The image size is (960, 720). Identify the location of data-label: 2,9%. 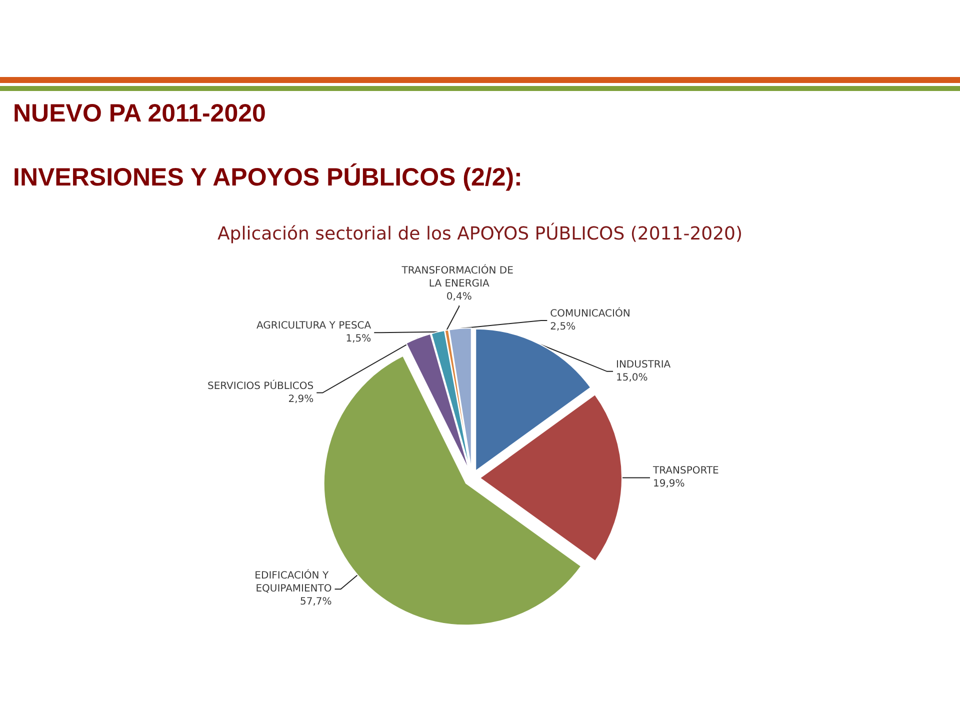
(301, 399).